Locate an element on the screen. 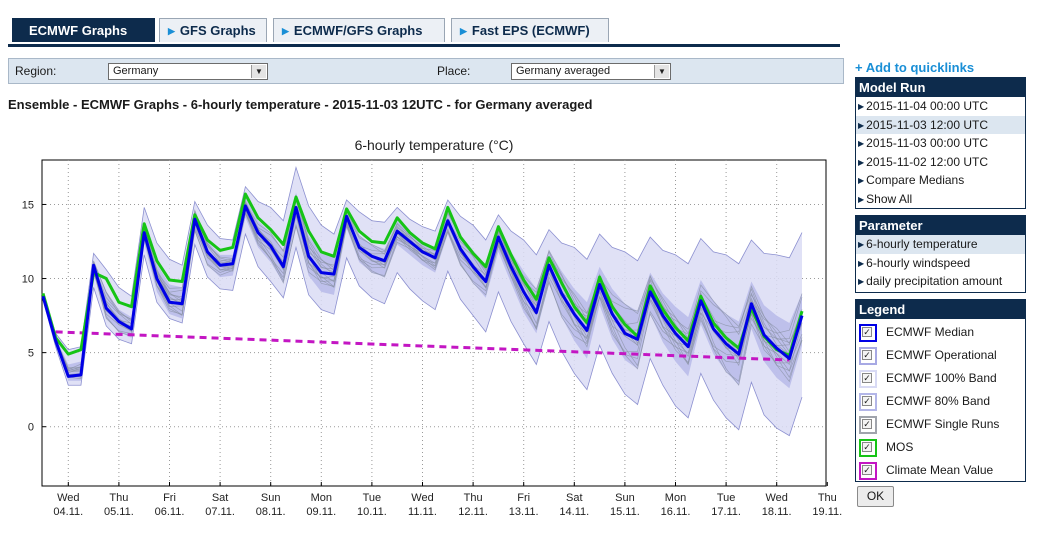 Image resolution: width=1042 pixels, height=547 pixels. chart-title: 6-hourly temperature (°C) is located at coordinates (434, 145).